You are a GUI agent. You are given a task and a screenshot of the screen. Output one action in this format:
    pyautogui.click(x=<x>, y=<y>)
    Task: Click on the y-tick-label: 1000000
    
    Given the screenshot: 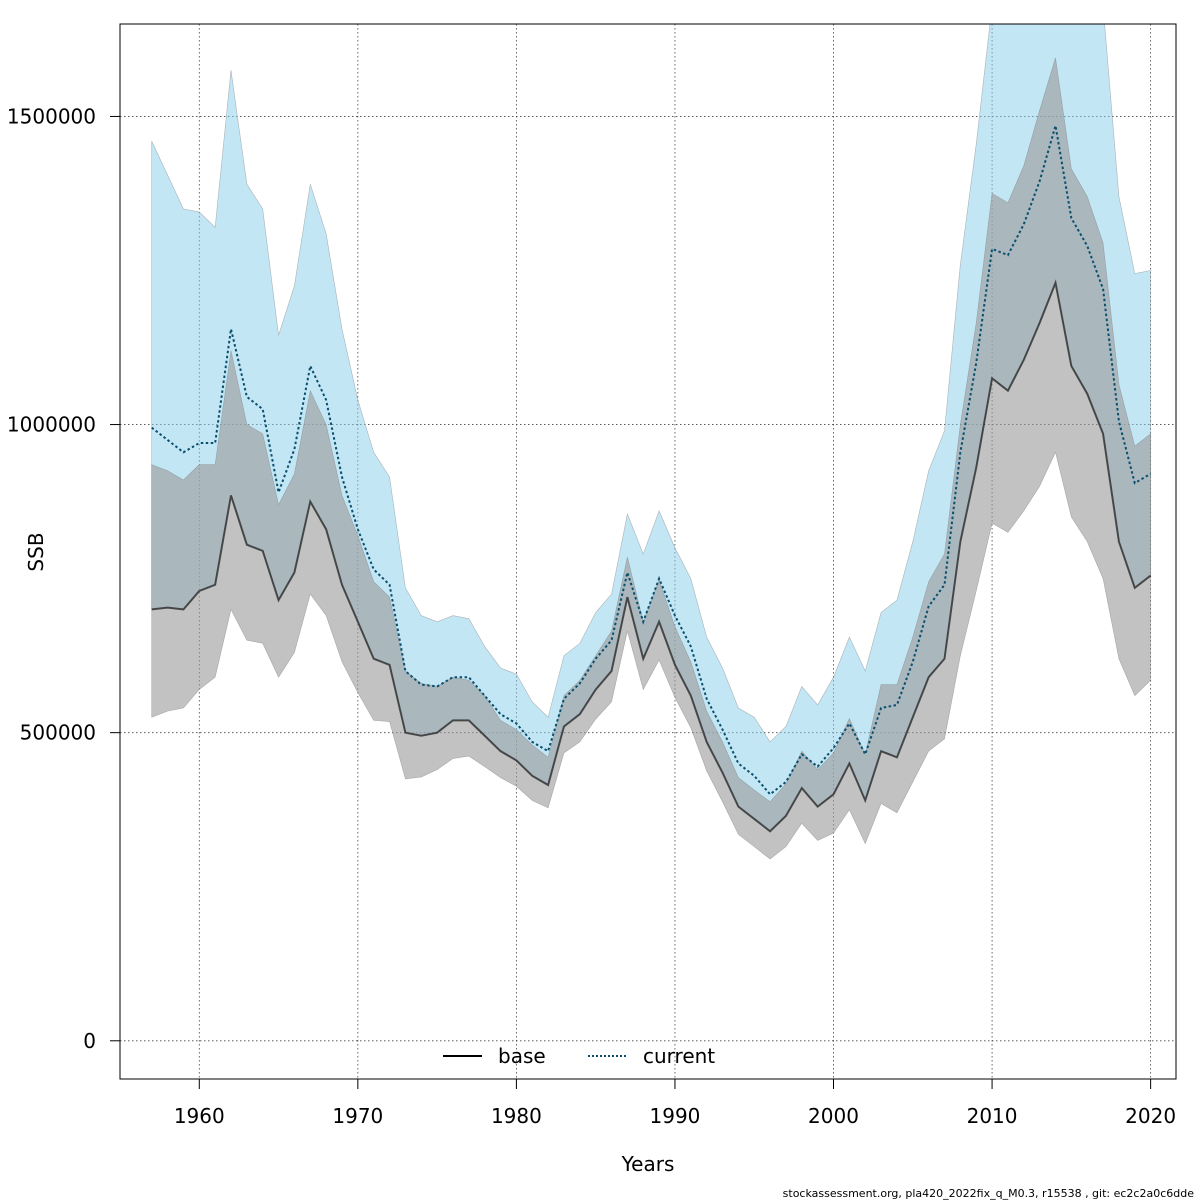 What is the action you would take?
    pyautogui.click(x=51, y=425)
    